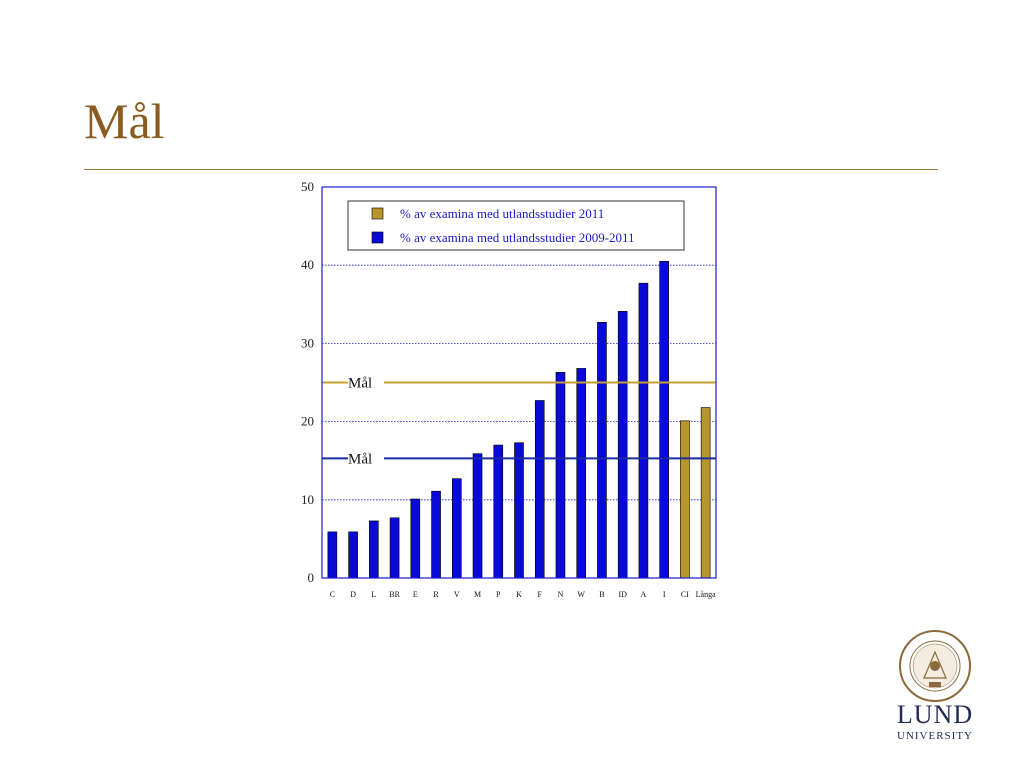  What do you see at coordinates (601, 594) in the screenshot?
I see `x-tick-label: B` at bounding box center [601, 594].